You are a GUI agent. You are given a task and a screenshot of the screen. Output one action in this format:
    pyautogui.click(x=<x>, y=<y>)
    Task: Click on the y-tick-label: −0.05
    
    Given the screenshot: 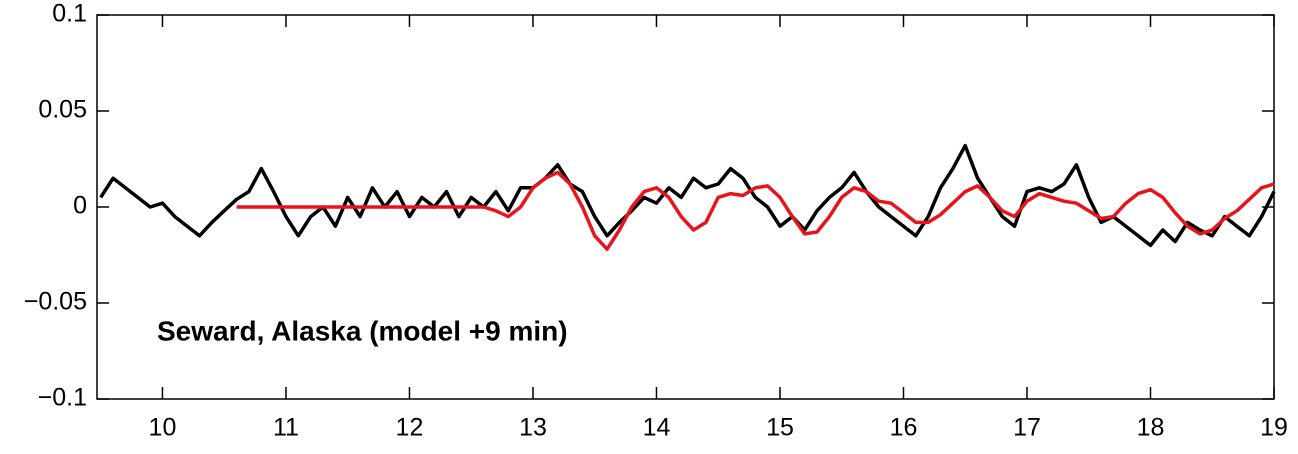 What is the action you would take?
    pyautogui.click(x=55, y=302)
    